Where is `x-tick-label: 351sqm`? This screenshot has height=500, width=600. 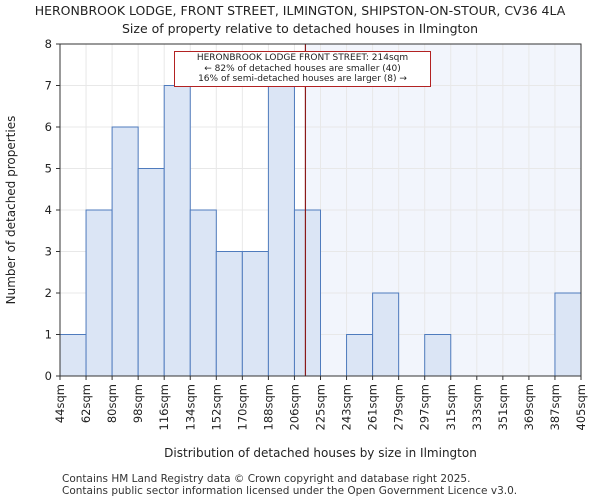 x-tick-label: 351sqm is located at coordinates (503, 407).